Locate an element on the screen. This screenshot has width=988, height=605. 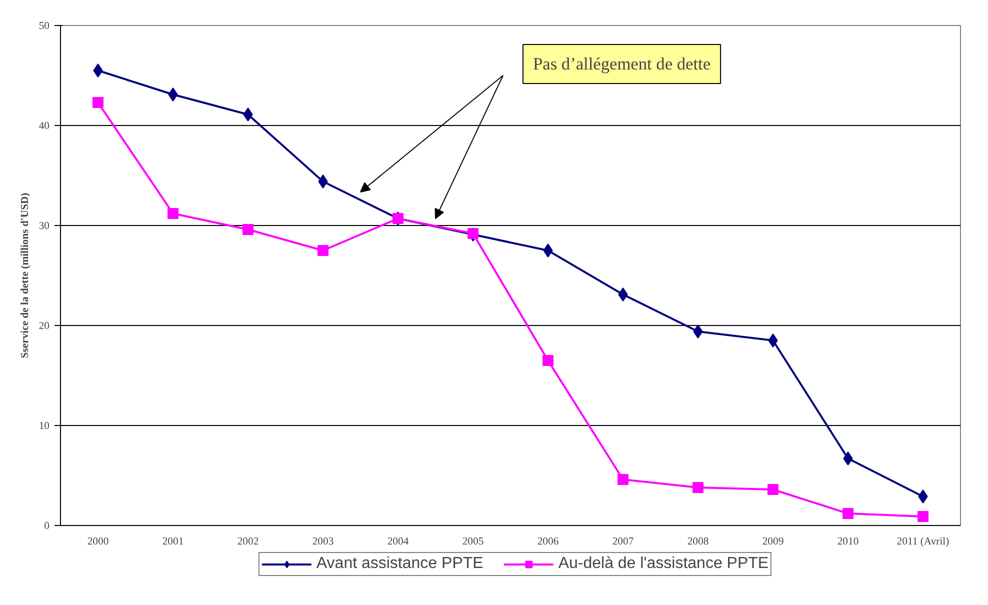
y-axis-title: Sservice de la dette (millions d'USD) is located at coordinates (25, 275).